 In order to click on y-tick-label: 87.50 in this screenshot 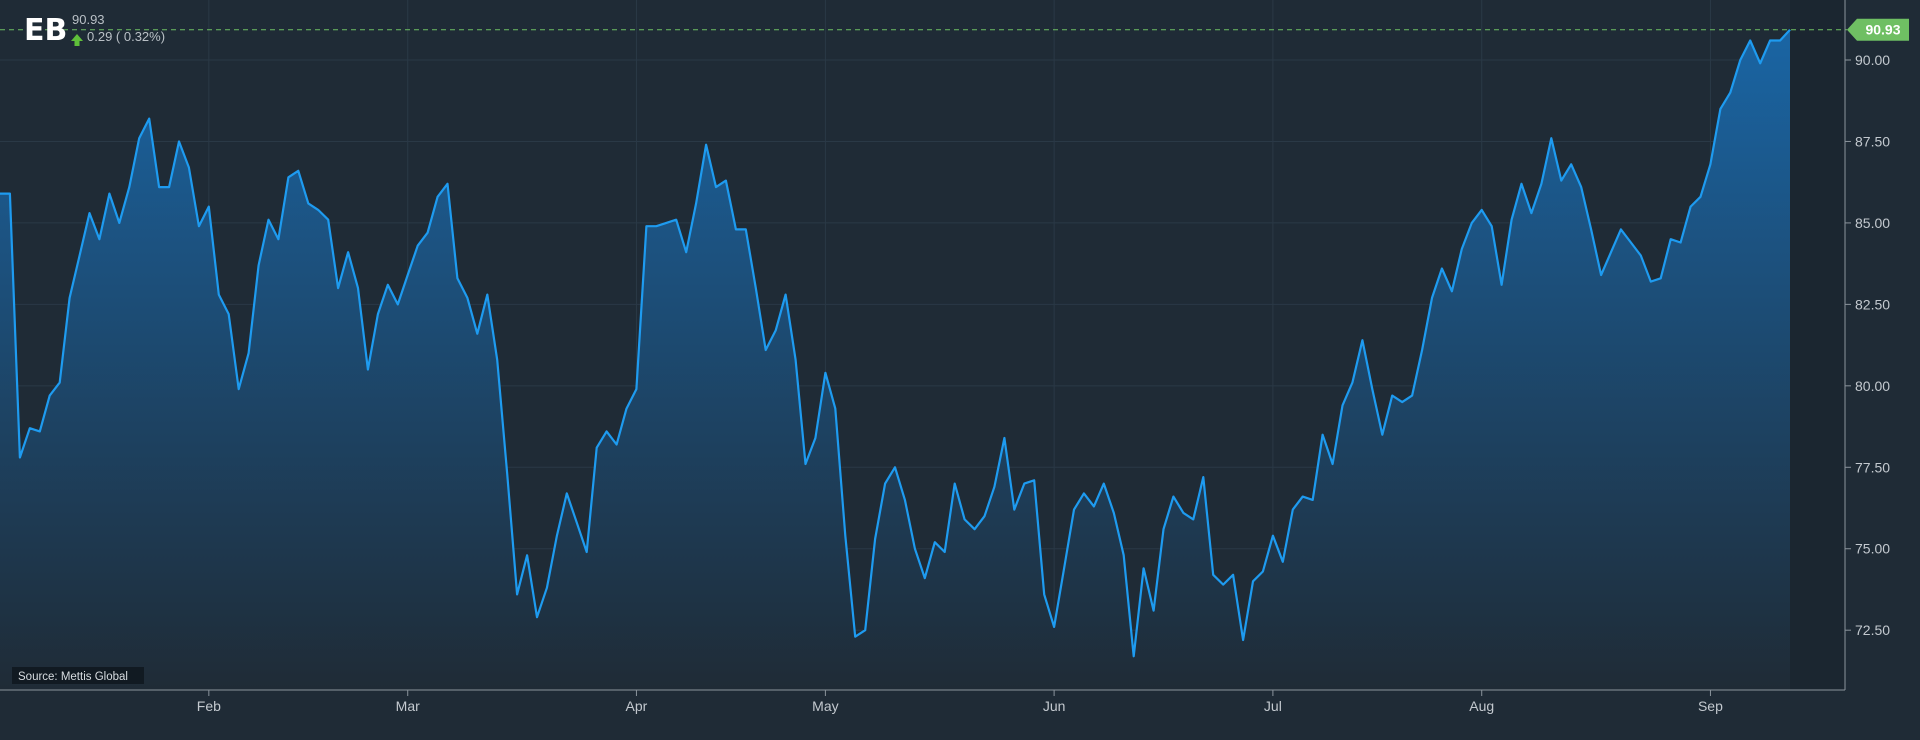, I will do `click(1872, 141)`.